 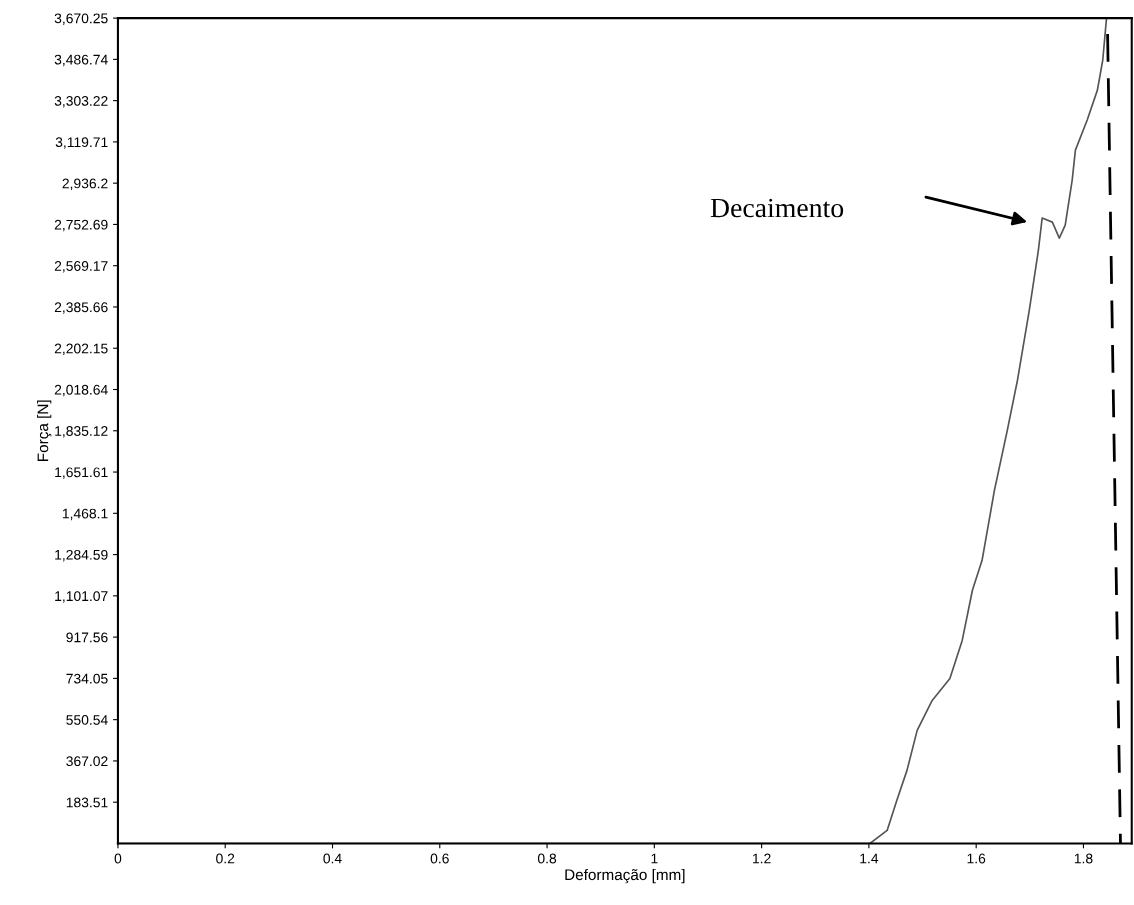 I want to click on x-tick-label: 0, so click(x=118, y=858).